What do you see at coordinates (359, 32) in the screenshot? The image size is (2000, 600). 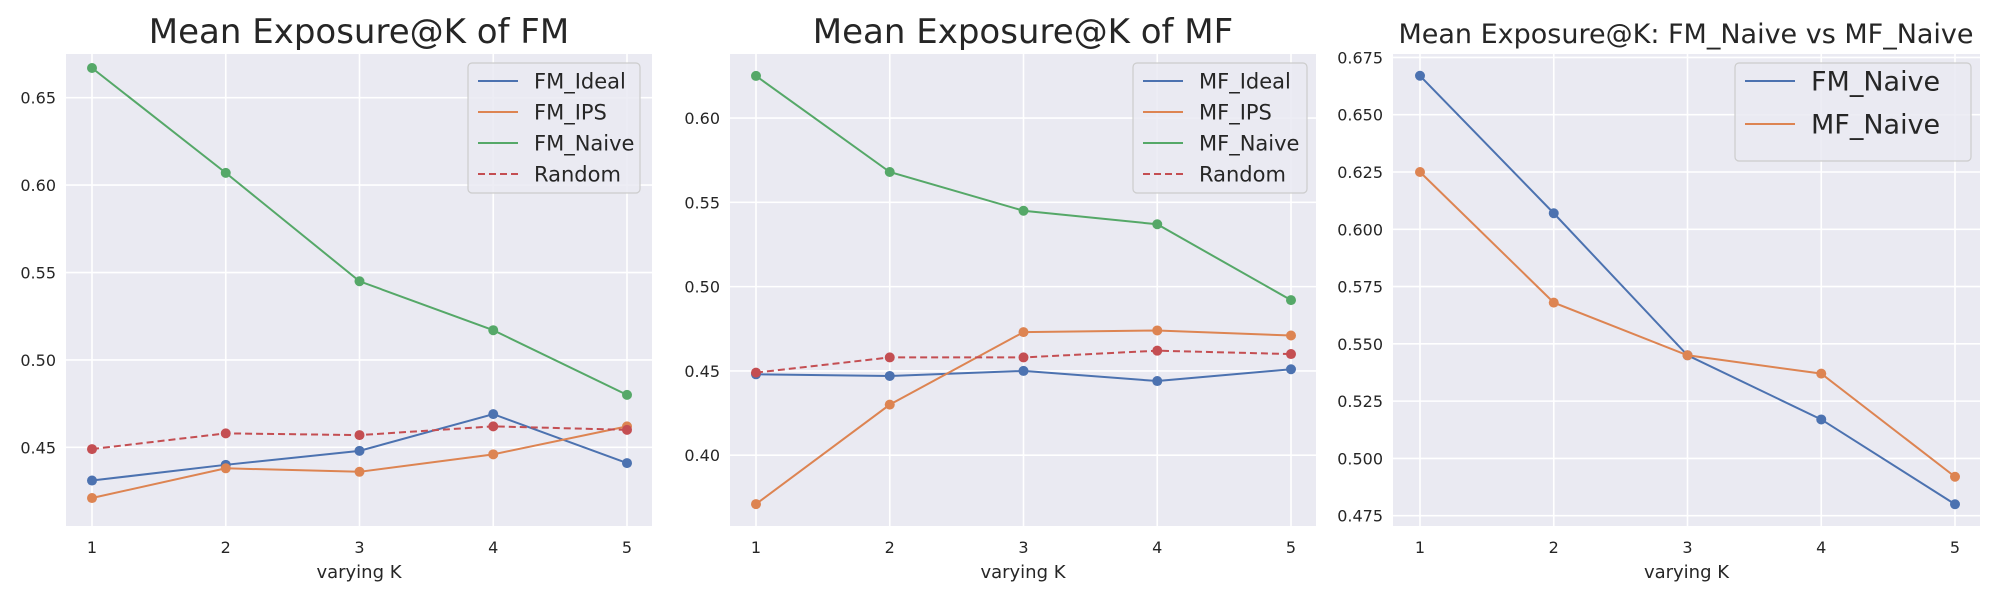 I see `chart-title: Mean Exposure@K of FM` at bounding box center [359, 32].